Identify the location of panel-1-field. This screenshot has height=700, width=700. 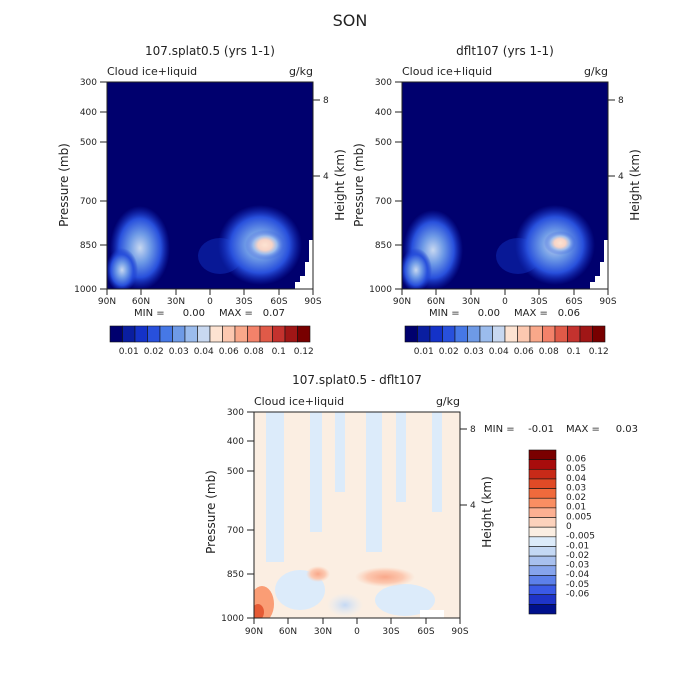
(210, 185).